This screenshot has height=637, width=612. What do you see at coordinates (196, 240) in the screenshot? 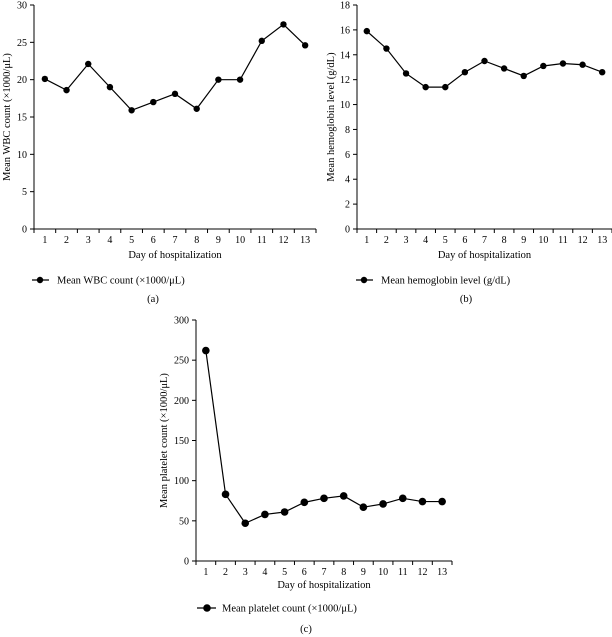
I see `chart1-x-tick-label: 8` at bounding box center [196, 240].